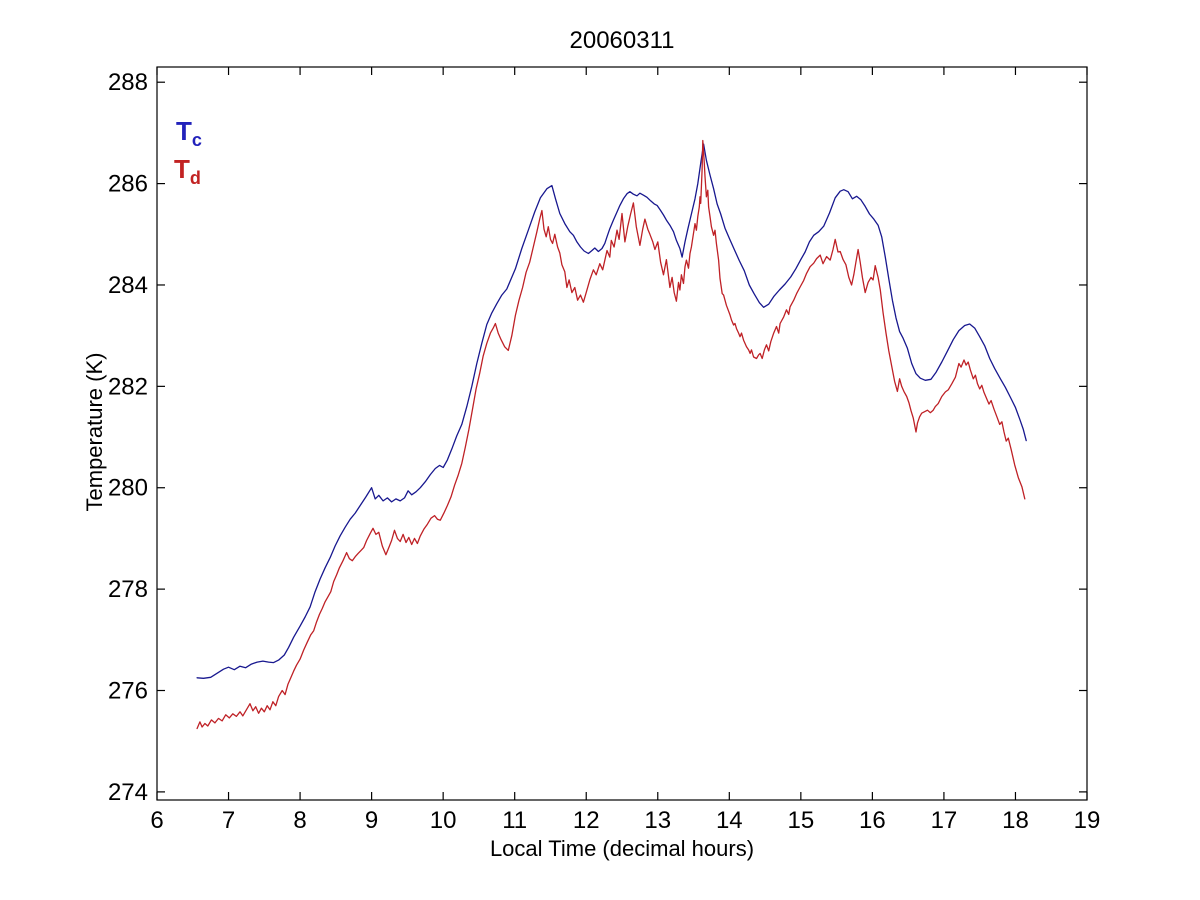 This screenshot has width=1200, height=900. What do you see at coordinates (128, 386) in the screenshot?
I see `y-tick-label: 282` at bounding box center [128, 386].